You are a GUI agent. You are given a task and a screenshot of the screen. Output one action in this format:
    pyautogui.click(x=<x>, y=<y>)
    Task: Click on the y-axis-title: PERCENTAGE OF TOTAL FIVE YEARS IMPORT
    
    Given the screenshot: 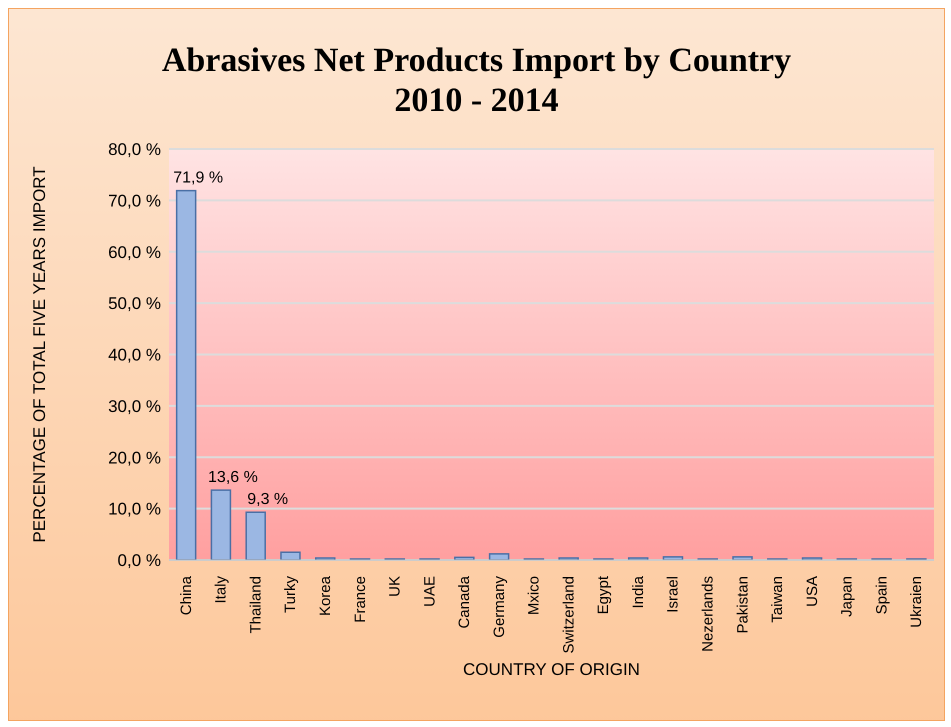 What is the action you would take?
    pyautogui.click(x=40, y=354)
    